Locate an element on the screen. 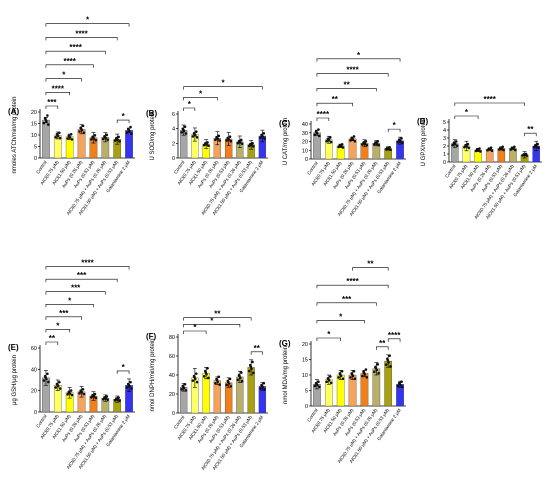 The image size is (550, 492). y-axis-label: U CAT/mg protein is located at coordinates (286, 142).